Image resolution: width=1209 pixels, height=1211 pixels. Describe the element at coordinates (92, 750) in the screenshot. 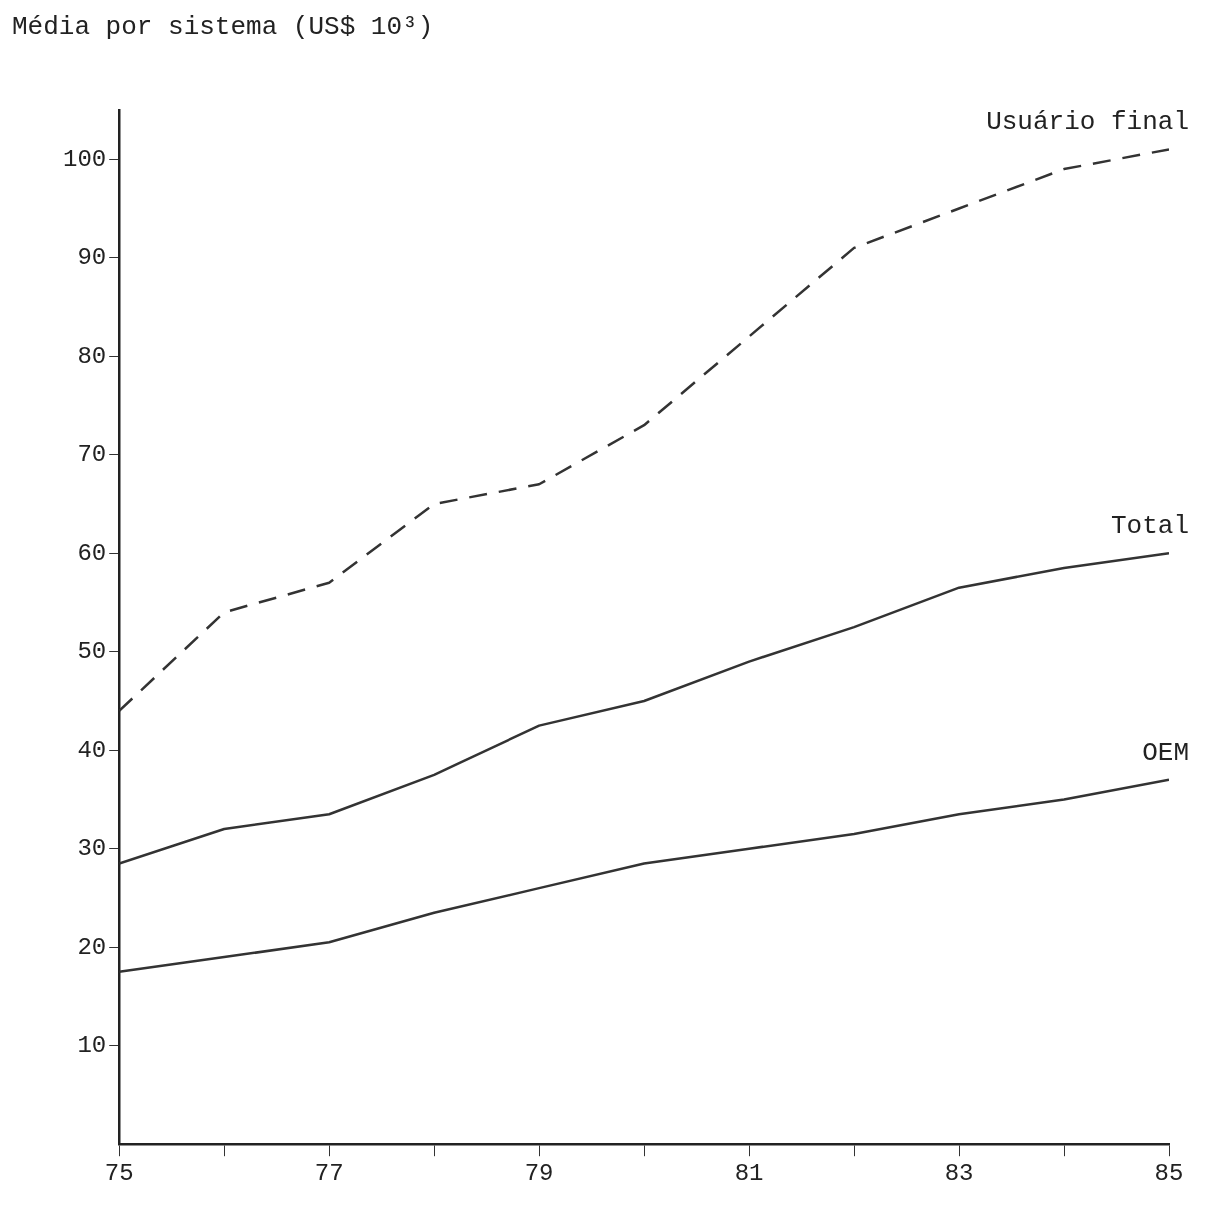

I see `y-tick-label: 40` at that location.